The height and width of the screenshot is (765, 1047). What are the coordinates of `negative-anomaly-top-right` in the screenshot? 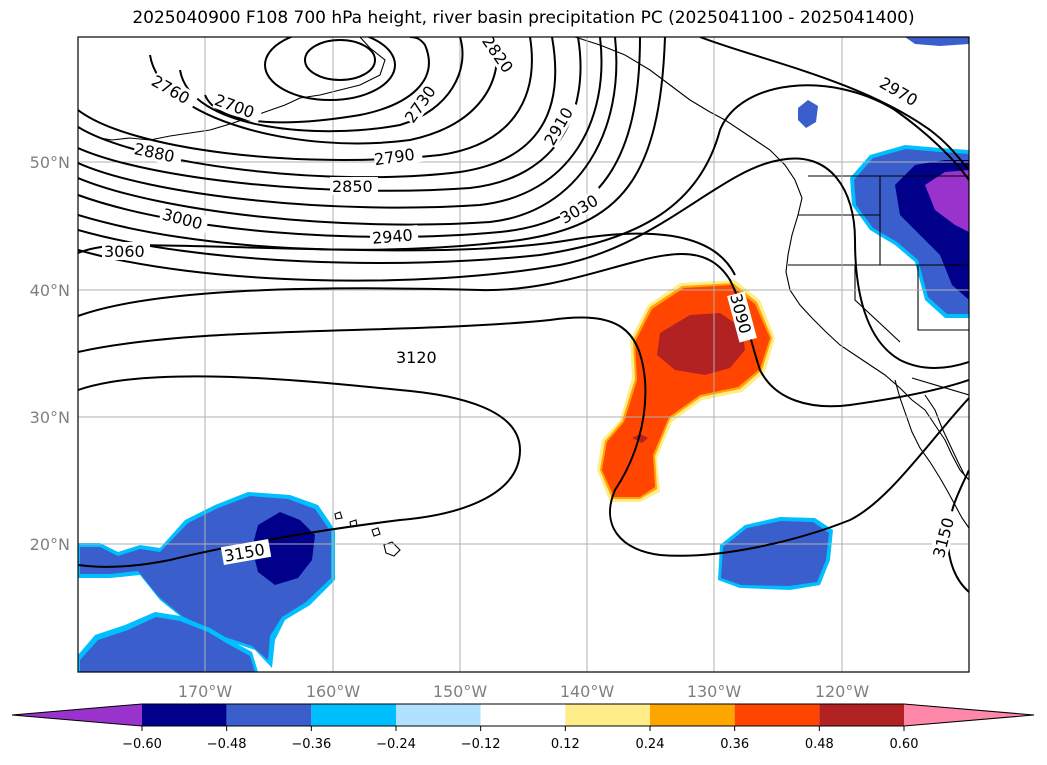 It's located at (937, 41).